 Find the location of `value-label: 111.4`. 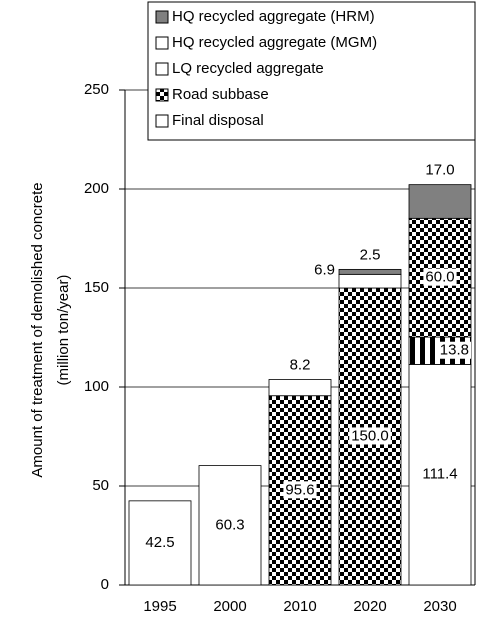

value-label: 111.4 is located at coordinates (439, 474).